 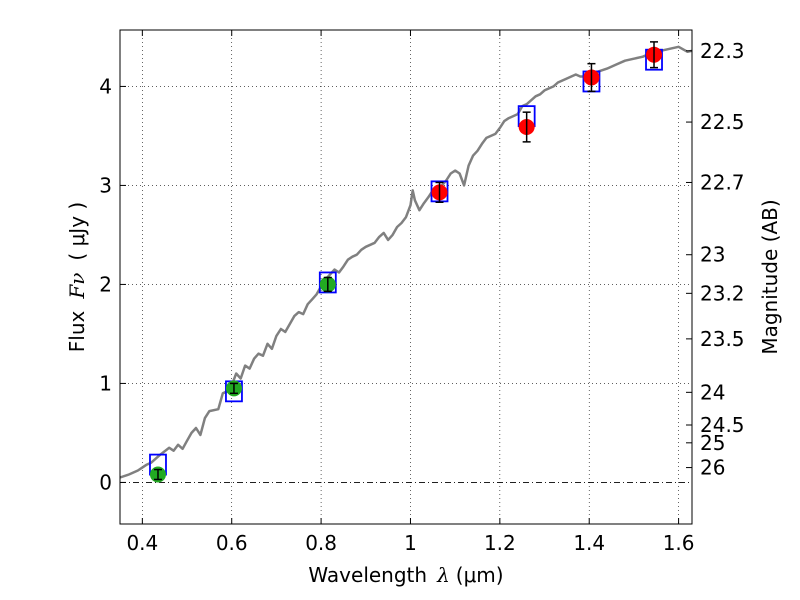 I want to click on model-flux-box, so click(x=327, y=282).